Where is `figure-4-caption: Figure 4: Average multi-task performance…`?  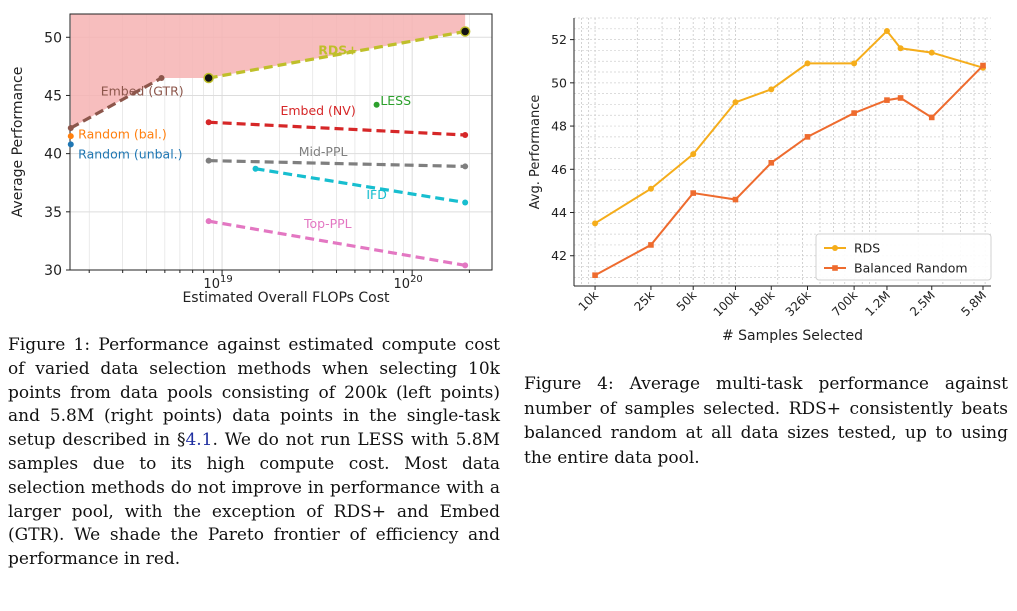
figure-4-caption: Figure 4: Average multi-task performance… is located at coordinates (766, 421).